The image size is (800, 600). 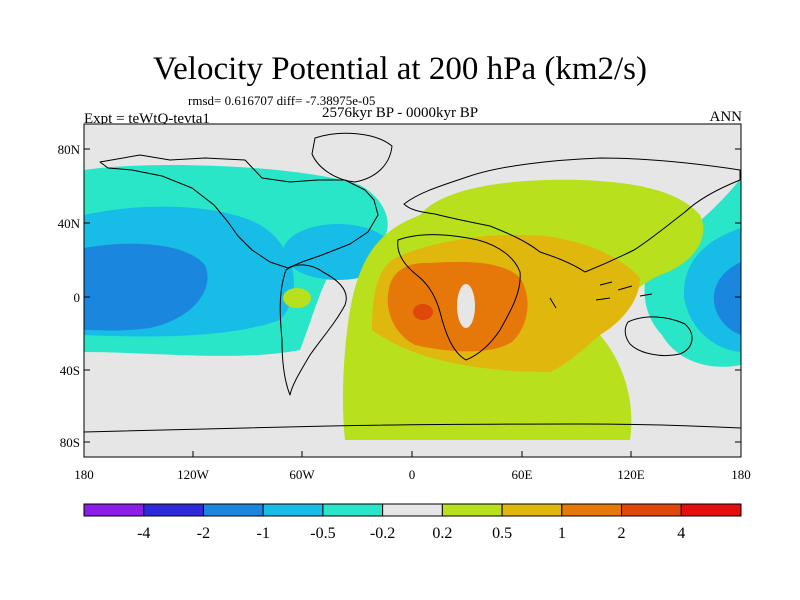 What do you see at coordinates (69, 149) in the screenshot?
I see `lat-label: 80N` at bounding box center [69, 149].